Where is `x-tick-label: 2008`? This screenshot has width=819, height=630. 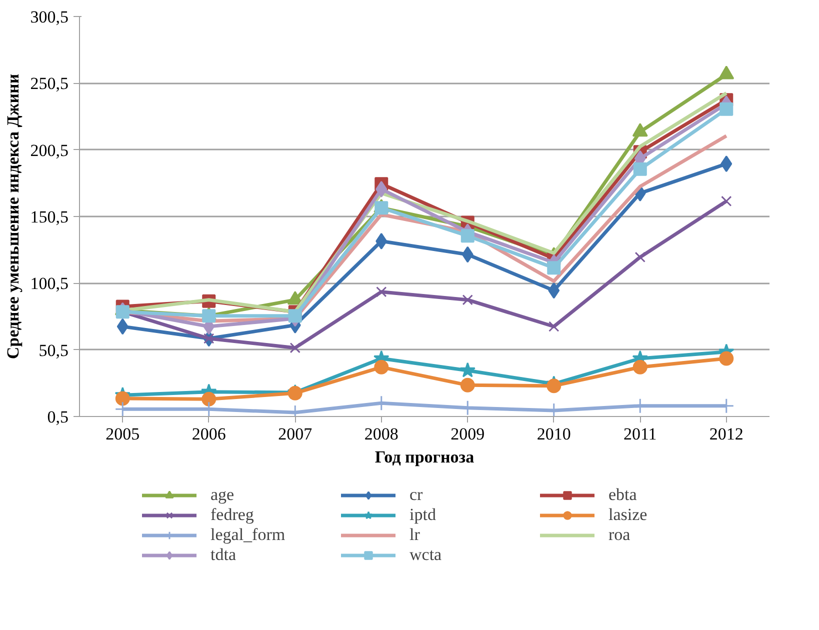
x-tick-label: 2008 is located at coordinates (381, 434).